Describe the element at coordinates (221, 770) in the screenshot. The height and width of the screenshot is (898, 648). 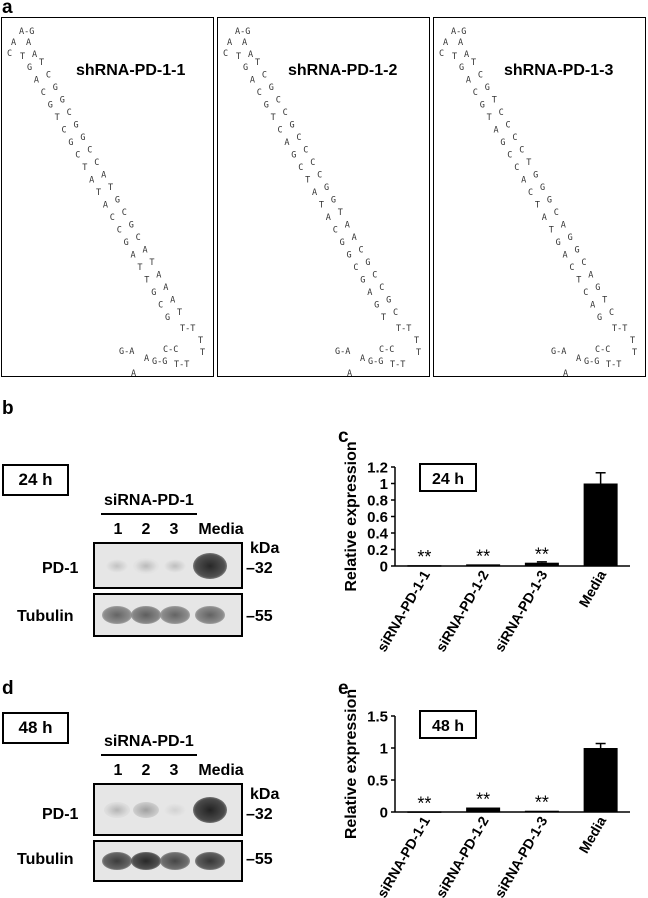
I see `panel-d-lane-media: Media` at that location.